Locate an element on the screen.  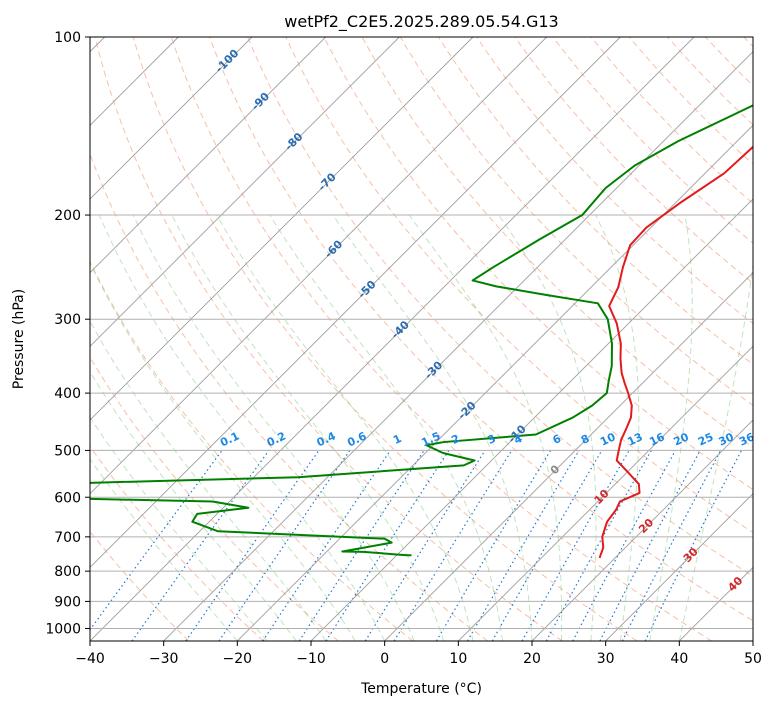
x-tick-label: 50 is located at coordinates (753, 659).